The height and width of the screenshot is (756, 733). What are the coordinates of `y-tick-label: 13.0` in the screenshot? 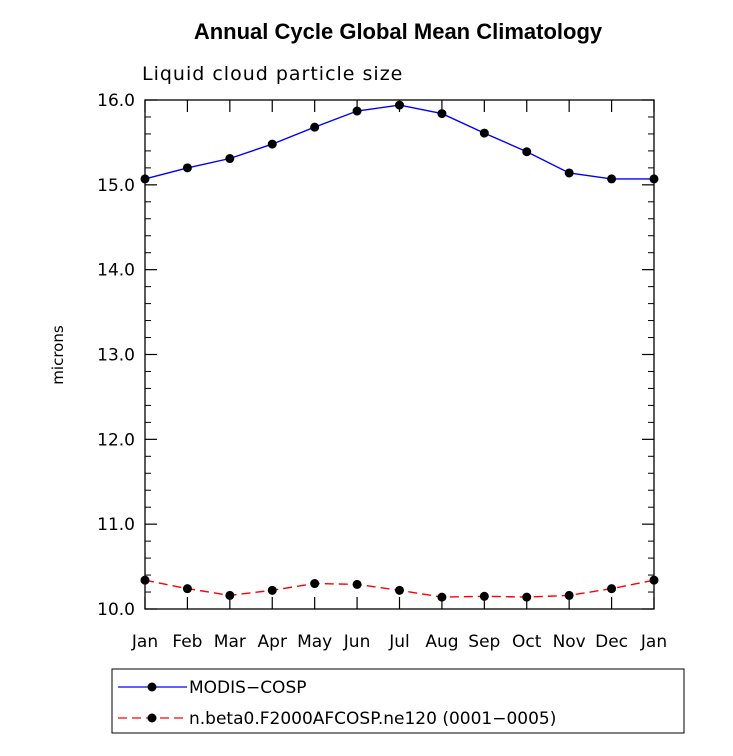 It's located at (116, 356).